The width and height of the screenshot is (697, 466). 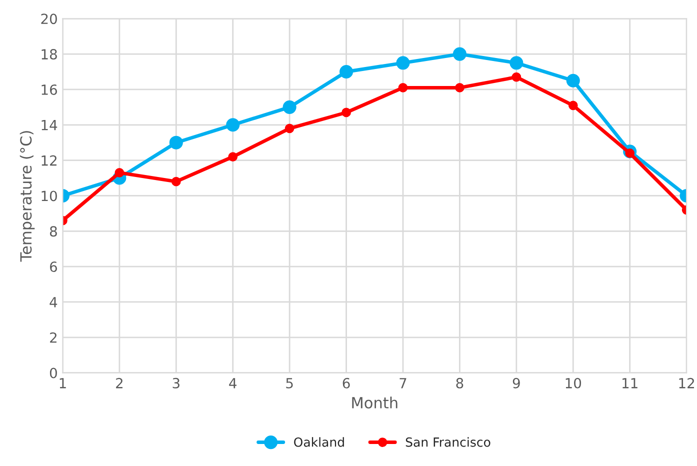 What do you see at coordinates (49, 54) in the screenshot?
I see `y-tick-label: 18` at bounding box center [49, 54].